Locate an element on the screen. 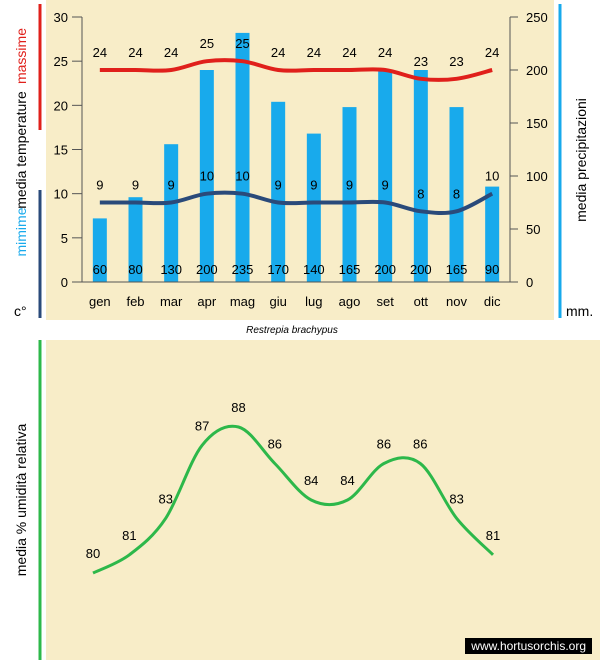 The image size is (600, 660). precip-bar-ago is located at coordinates (349, 194).